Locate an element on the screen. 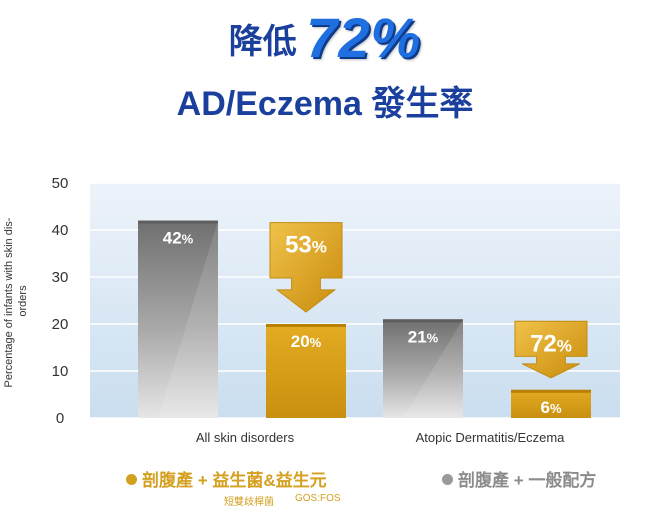  legend-note-strain: 短雙歧桿菌 is located at coordinates (249, 502).